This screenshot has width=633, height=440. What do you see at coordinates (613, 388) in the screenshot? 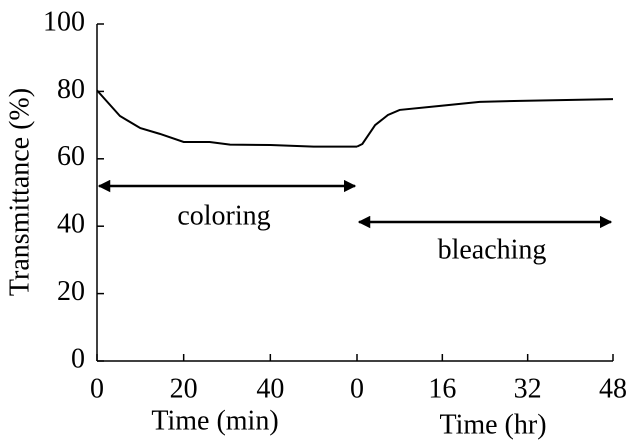
I see `x-tick-label: 48` at bounding box center [613, 388].